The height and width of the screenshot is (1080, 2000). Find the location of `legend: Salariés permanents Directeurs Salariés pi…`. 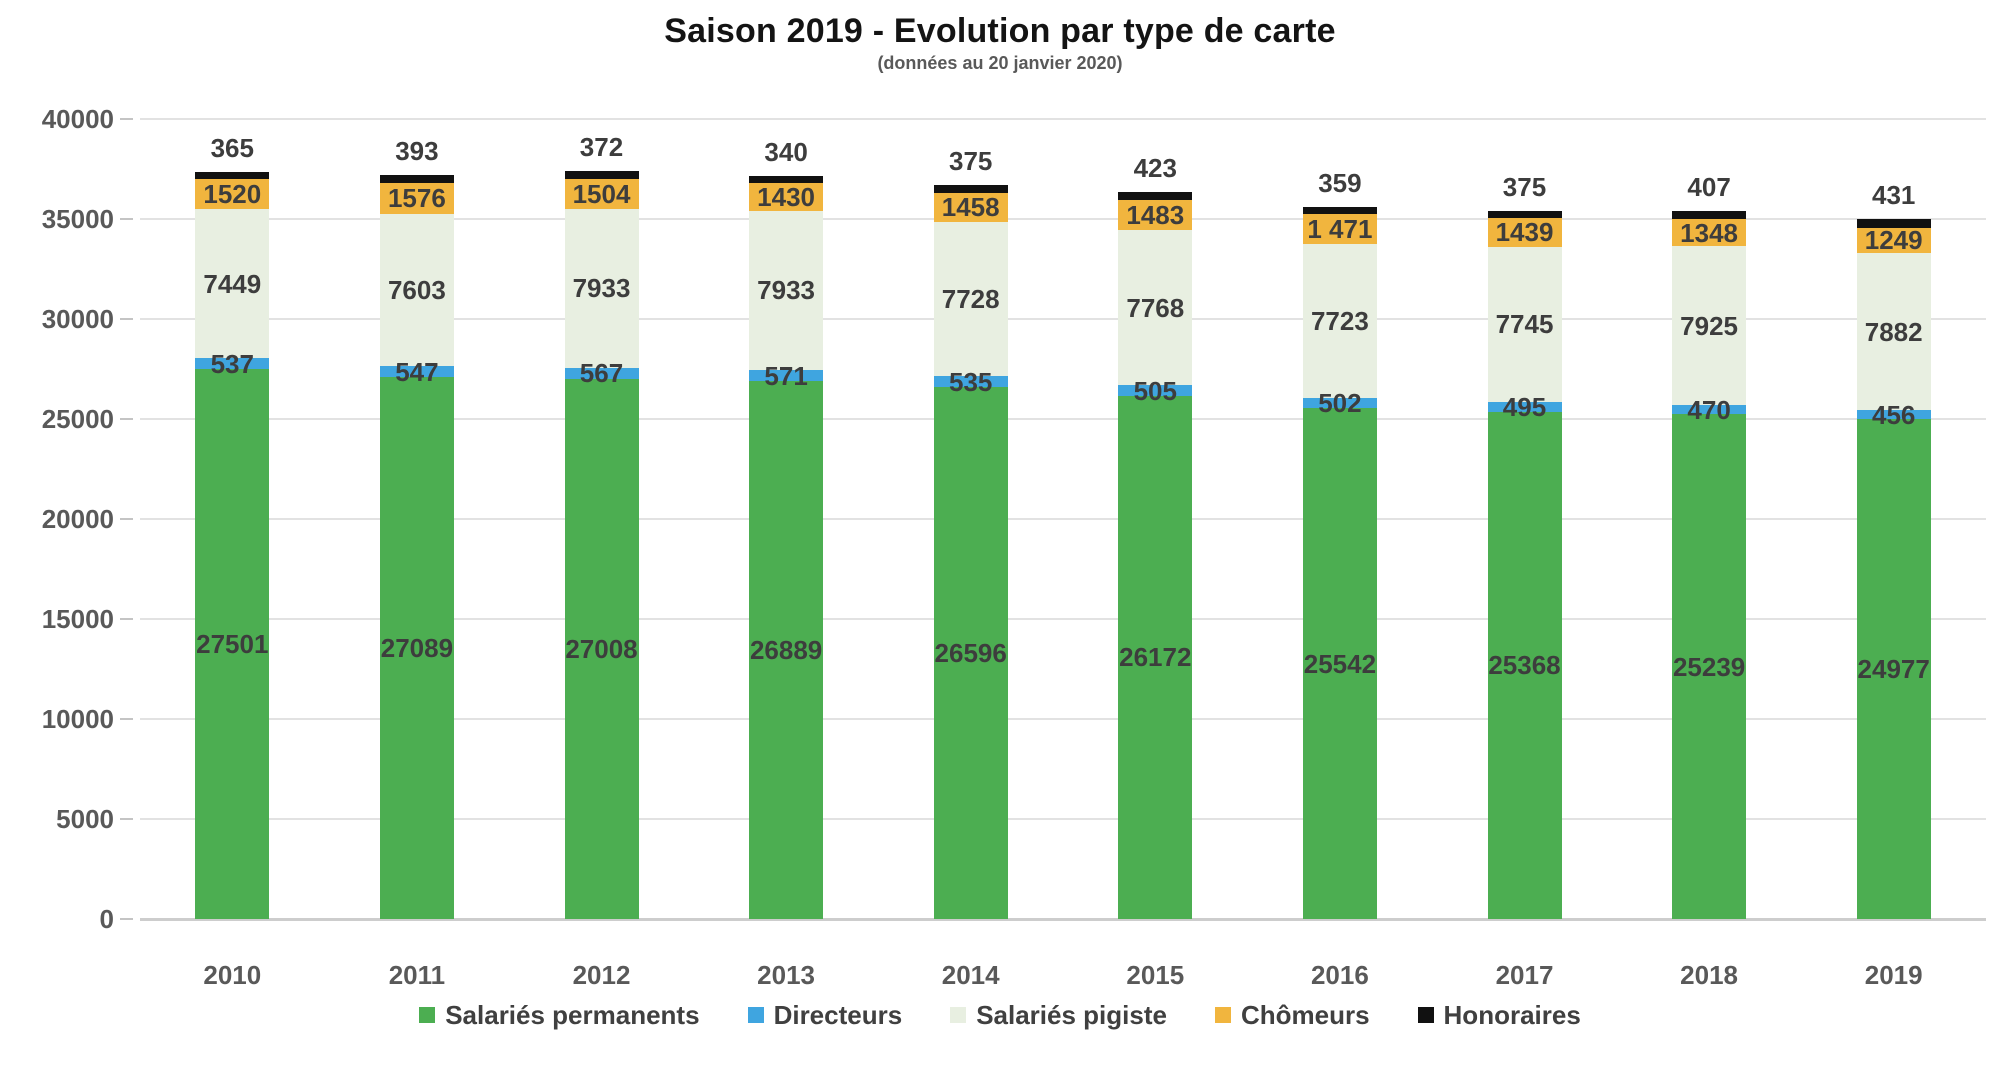

legend: Salariés permanents Directeurs Salariés pi… is located at coordinates (1000, 1015).